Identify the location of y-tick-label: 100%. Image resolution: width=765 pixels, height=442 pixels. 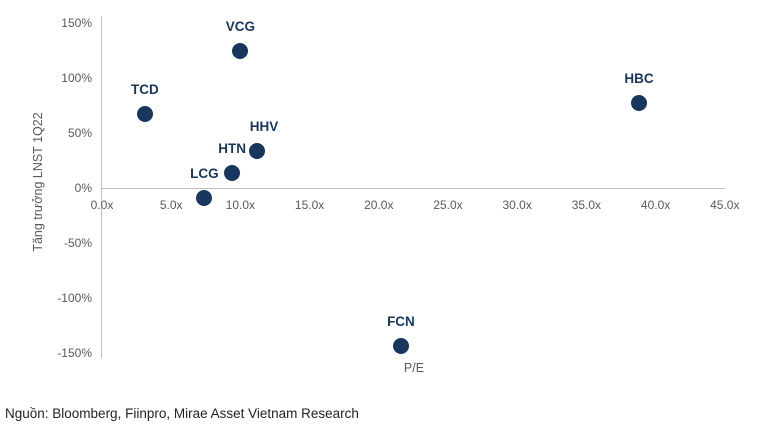
(76, 78).